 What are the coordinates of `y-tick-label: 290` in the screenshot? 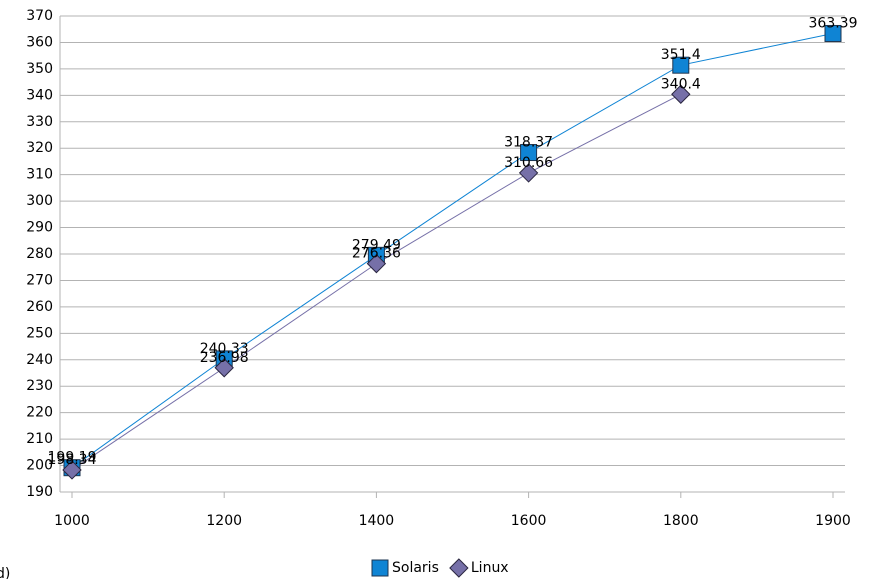 It's located at (39, 228).